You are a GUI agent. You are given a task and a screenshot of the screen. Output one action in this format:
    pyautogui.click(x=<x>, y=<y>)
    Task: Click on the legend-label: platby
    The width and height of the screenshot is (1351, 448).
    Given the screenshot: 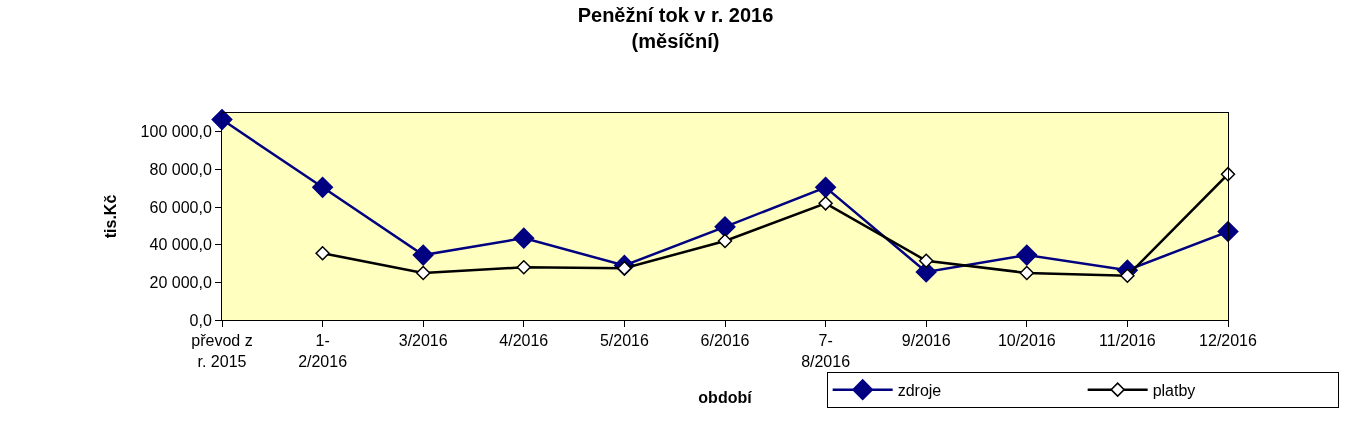 What is the action you would take?
    pyautogui.click(x=1174, y=390)
    